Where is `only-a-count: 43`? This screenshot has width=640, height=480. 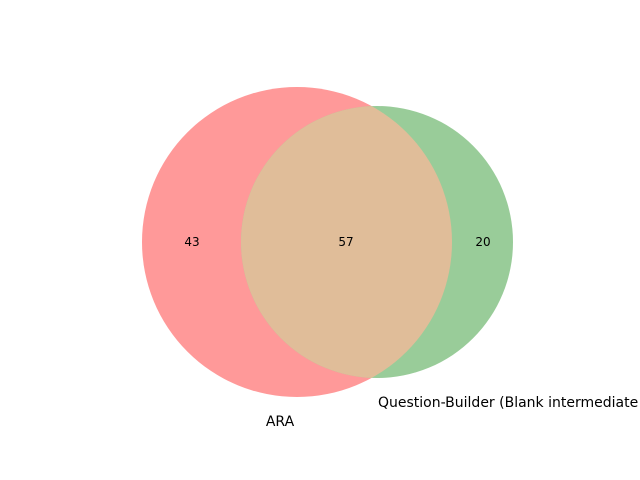 only-a-count: 43 is located at coordinates (191, 242).